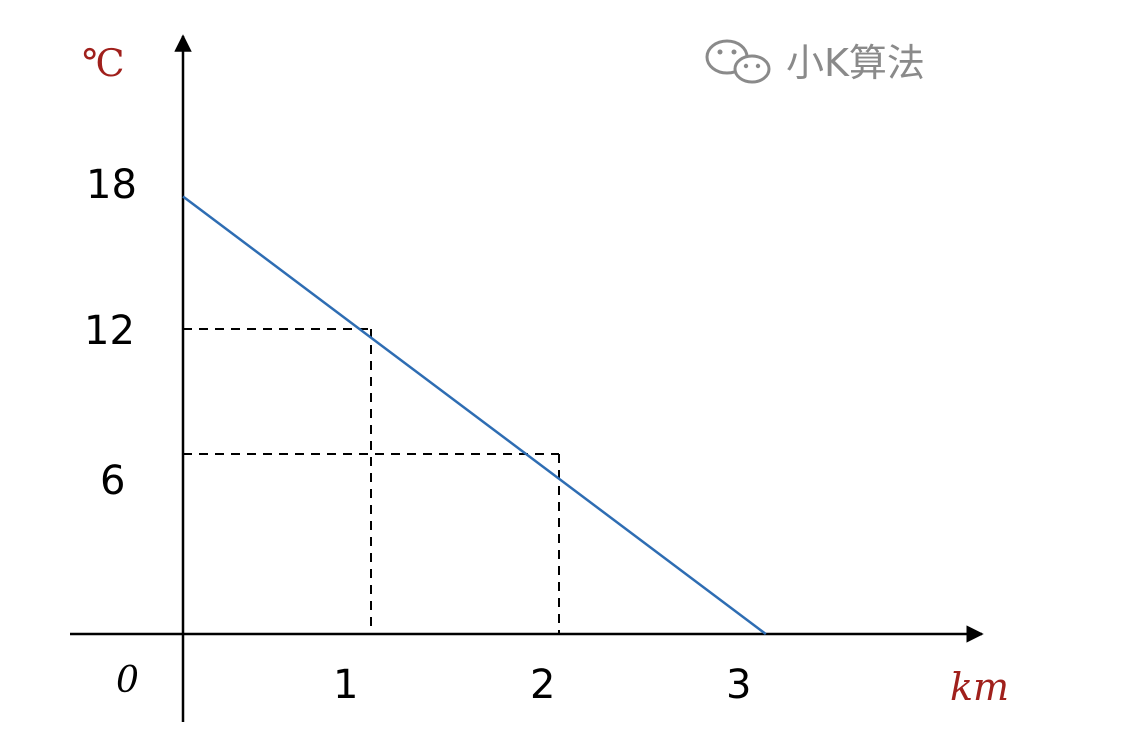  Describe the element at coordinates (542, 685) in the screenshot. I see `x-tick-label-2: 2` at that location.